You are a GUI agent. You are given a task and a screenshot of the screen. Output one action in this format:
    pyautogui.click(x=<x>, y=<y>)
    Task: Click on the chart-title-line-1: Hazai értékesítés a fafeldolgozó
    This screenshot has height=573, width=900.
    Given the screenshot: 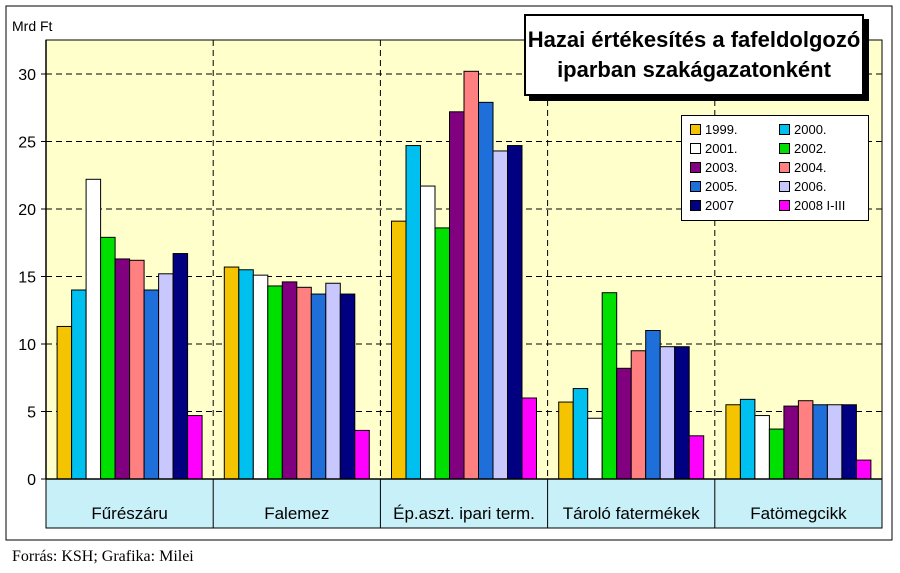 What is the action you would take?
    pyautogui.click(x=694, y=39)
    